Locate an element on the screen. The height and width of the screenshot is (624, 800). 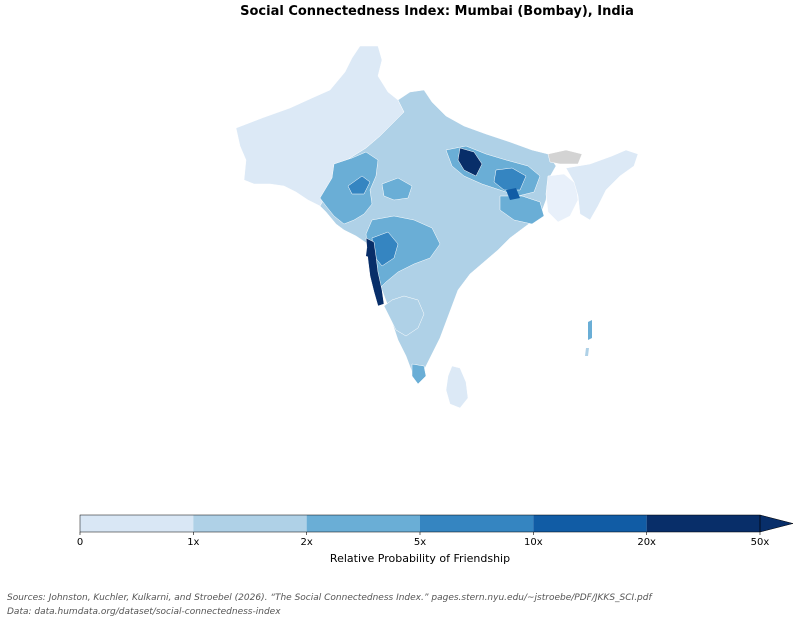
colorbar-extend-arrow is located at coordinates (776, 523).